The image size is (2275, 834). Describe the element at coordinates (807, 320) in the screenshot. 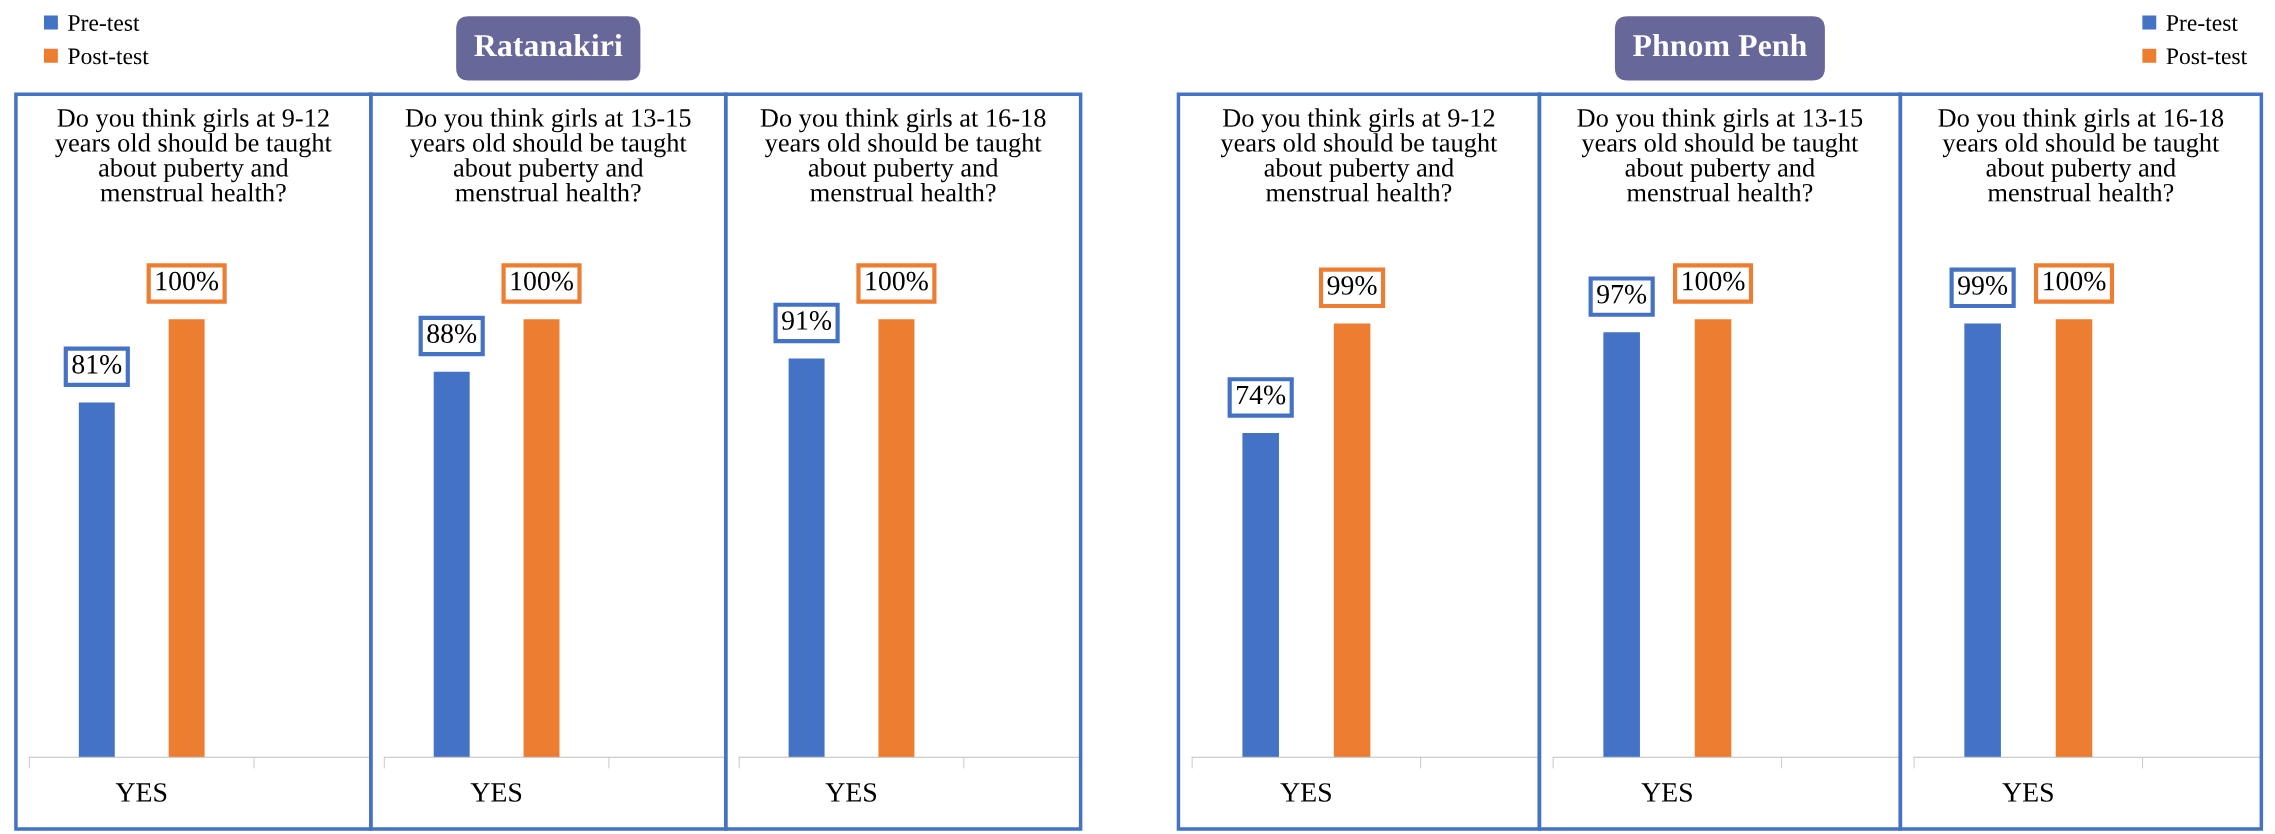

I see `data-label: 91%` at that location.